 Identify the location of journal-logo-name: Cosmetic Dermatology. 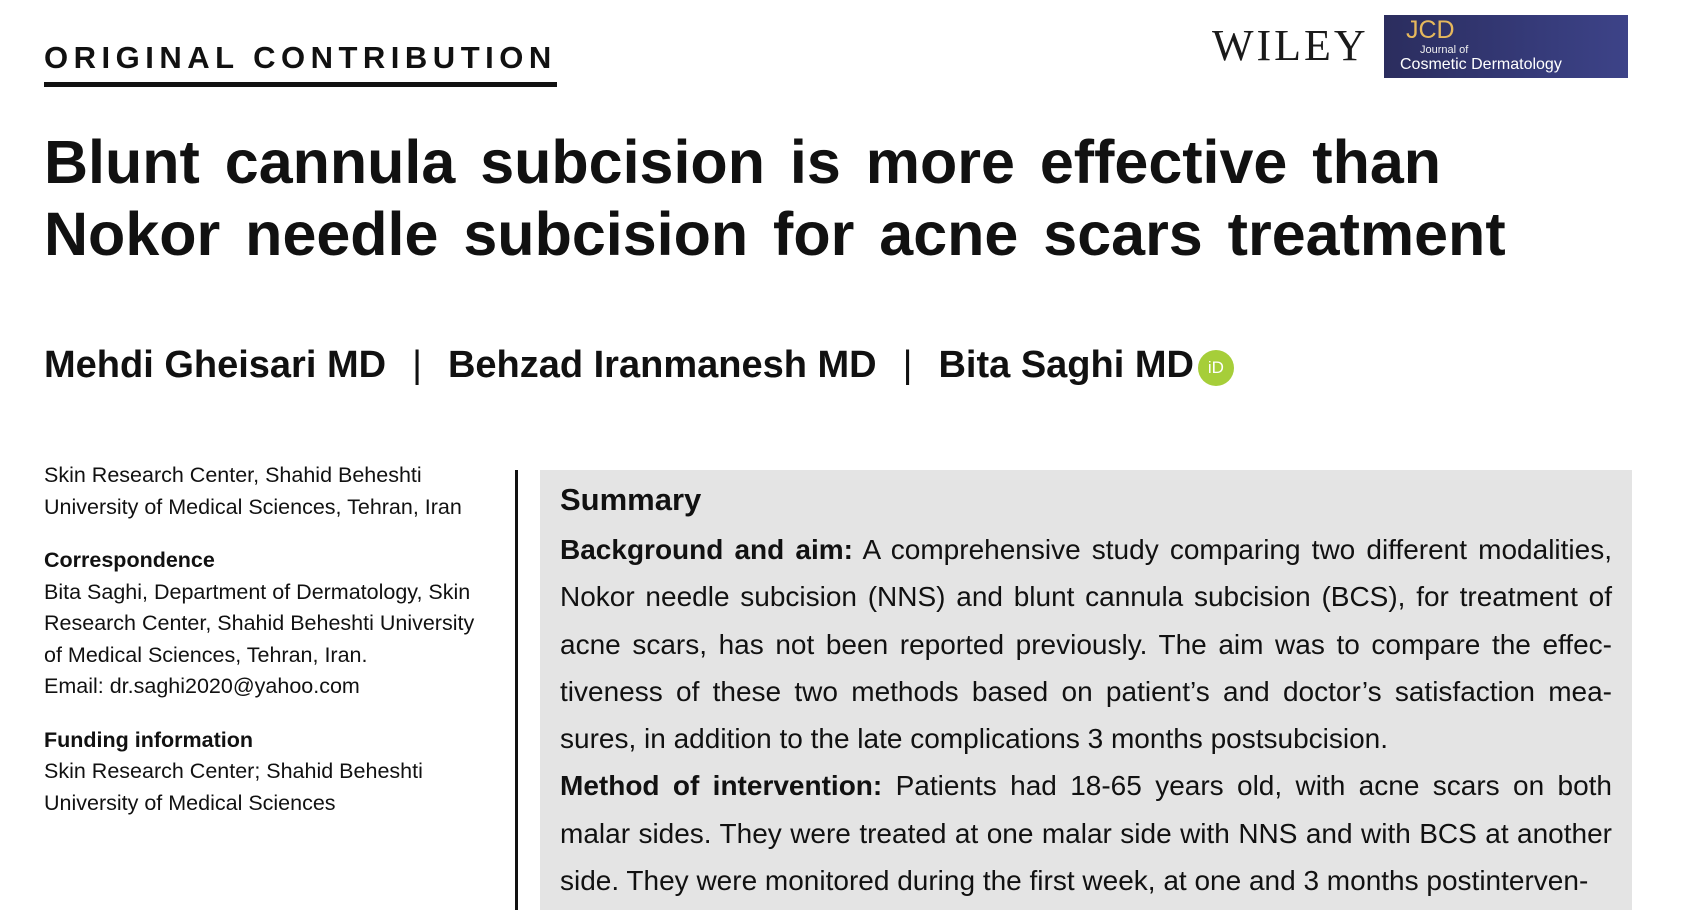
(1481, 64).